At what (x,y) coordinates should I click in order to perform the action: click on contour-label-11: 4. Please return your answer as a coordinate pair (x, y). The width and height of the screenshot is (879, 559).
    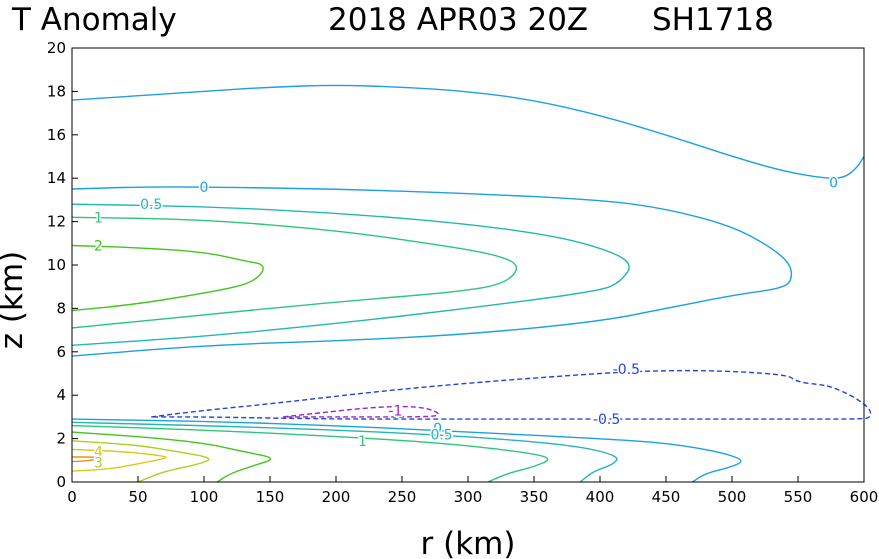
    Looking at the image, I should click on (98, 453).